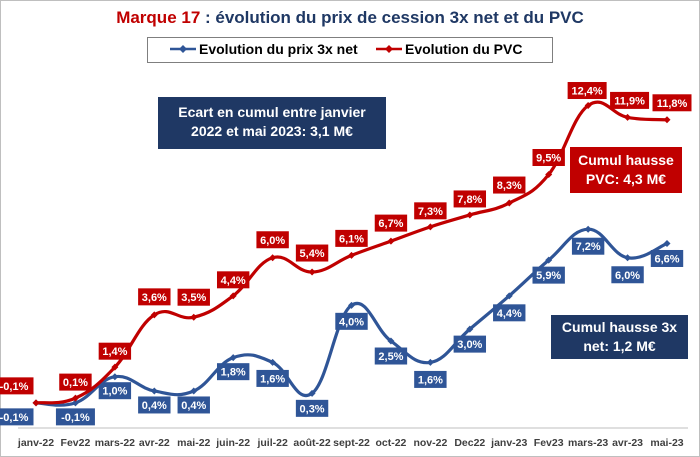 Image resolution: width=700 pixels, height=457 pixels. I want to click on data-label-prix-net: 1,6%, so click(272, 378).